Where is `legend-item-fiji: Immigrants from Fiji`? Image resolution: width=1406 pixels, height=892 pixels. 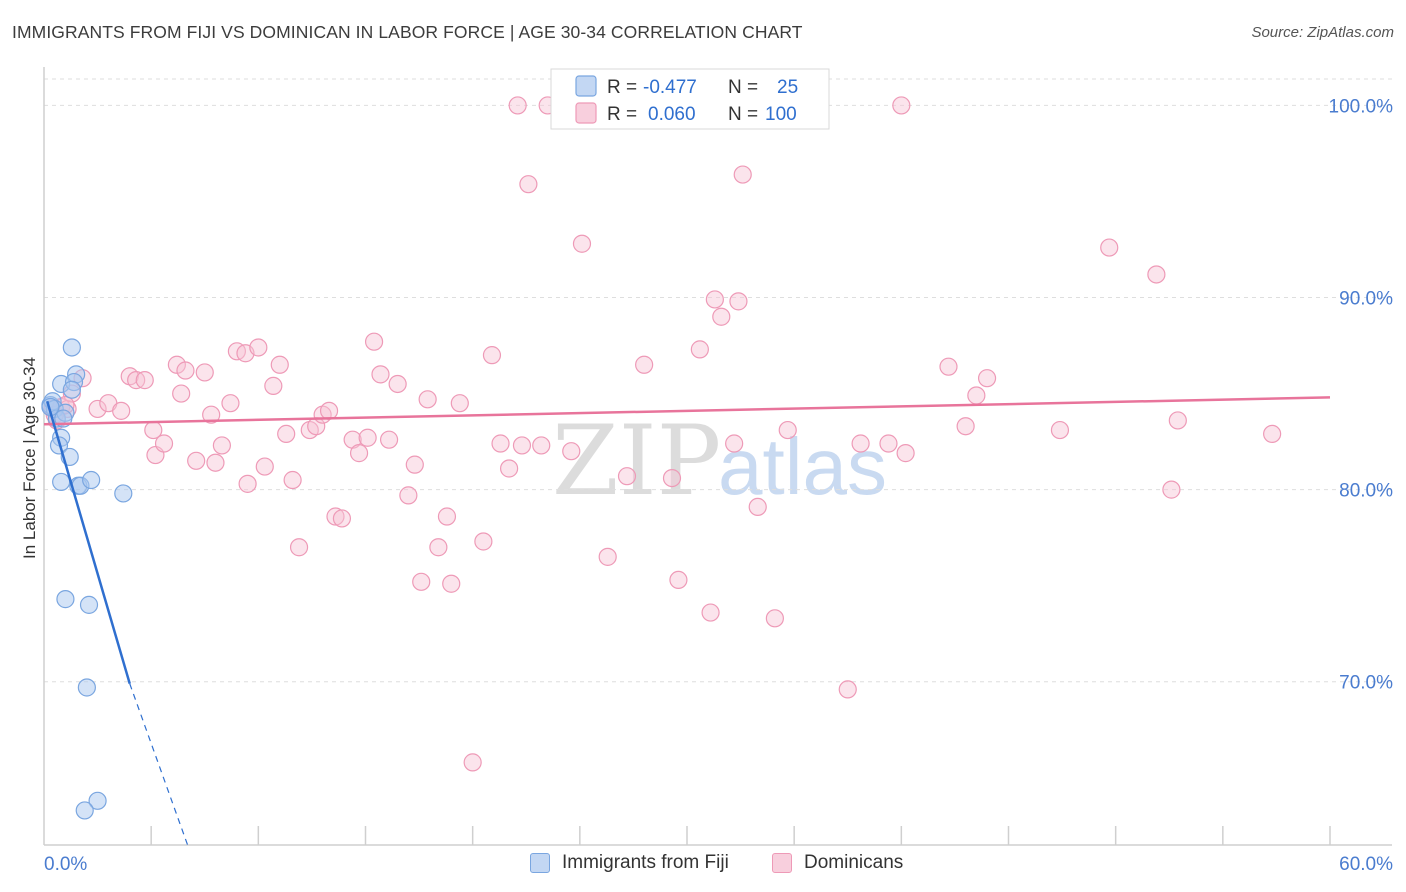
legend-item-fiji: Immigrants from Fiji is located at coordinates (629, 863).